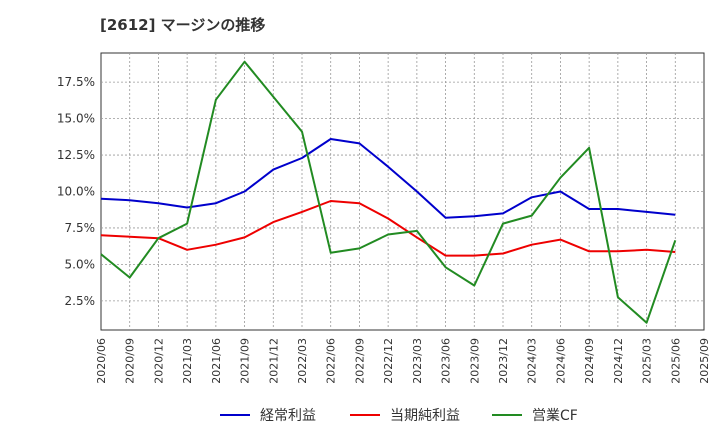  I want to click on x-tick-label: 2024/12, so click(618, 361).